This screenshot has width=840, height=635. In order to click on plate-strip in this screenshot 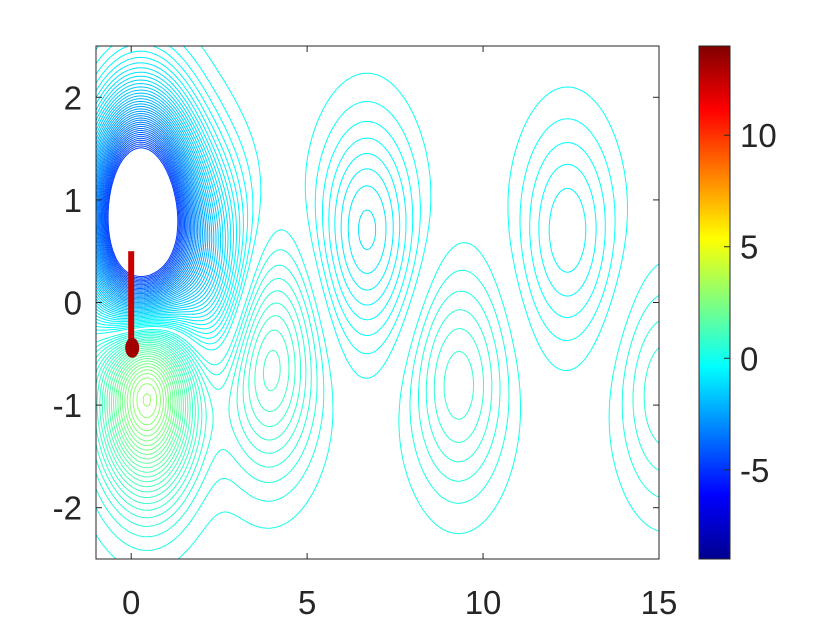, I will do `click(131, 302)`.